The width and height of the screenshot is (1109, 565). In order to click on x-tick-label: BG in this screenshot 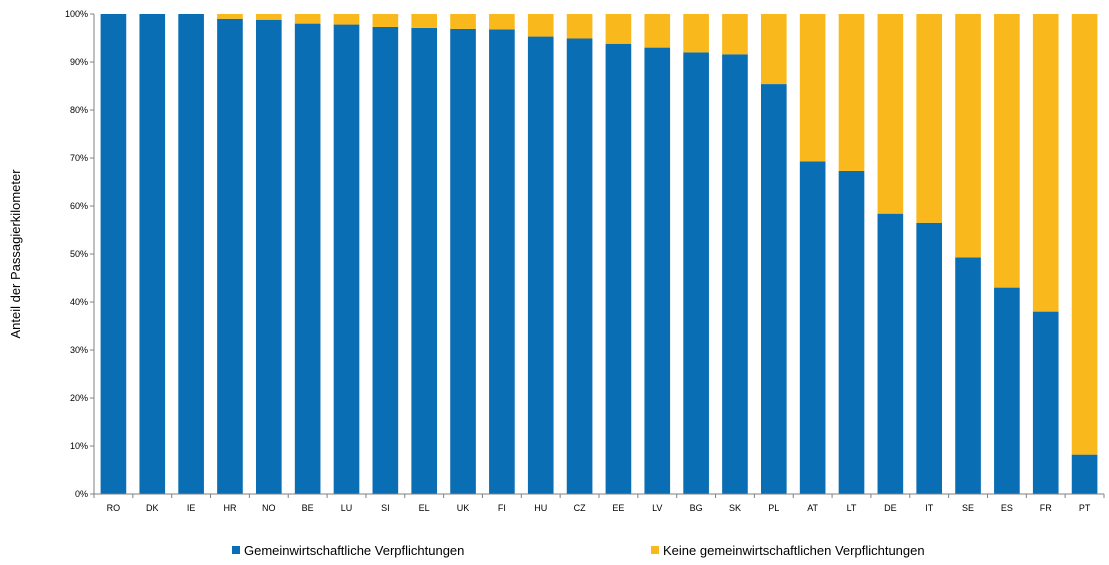, I will do `click(696, 508)`.